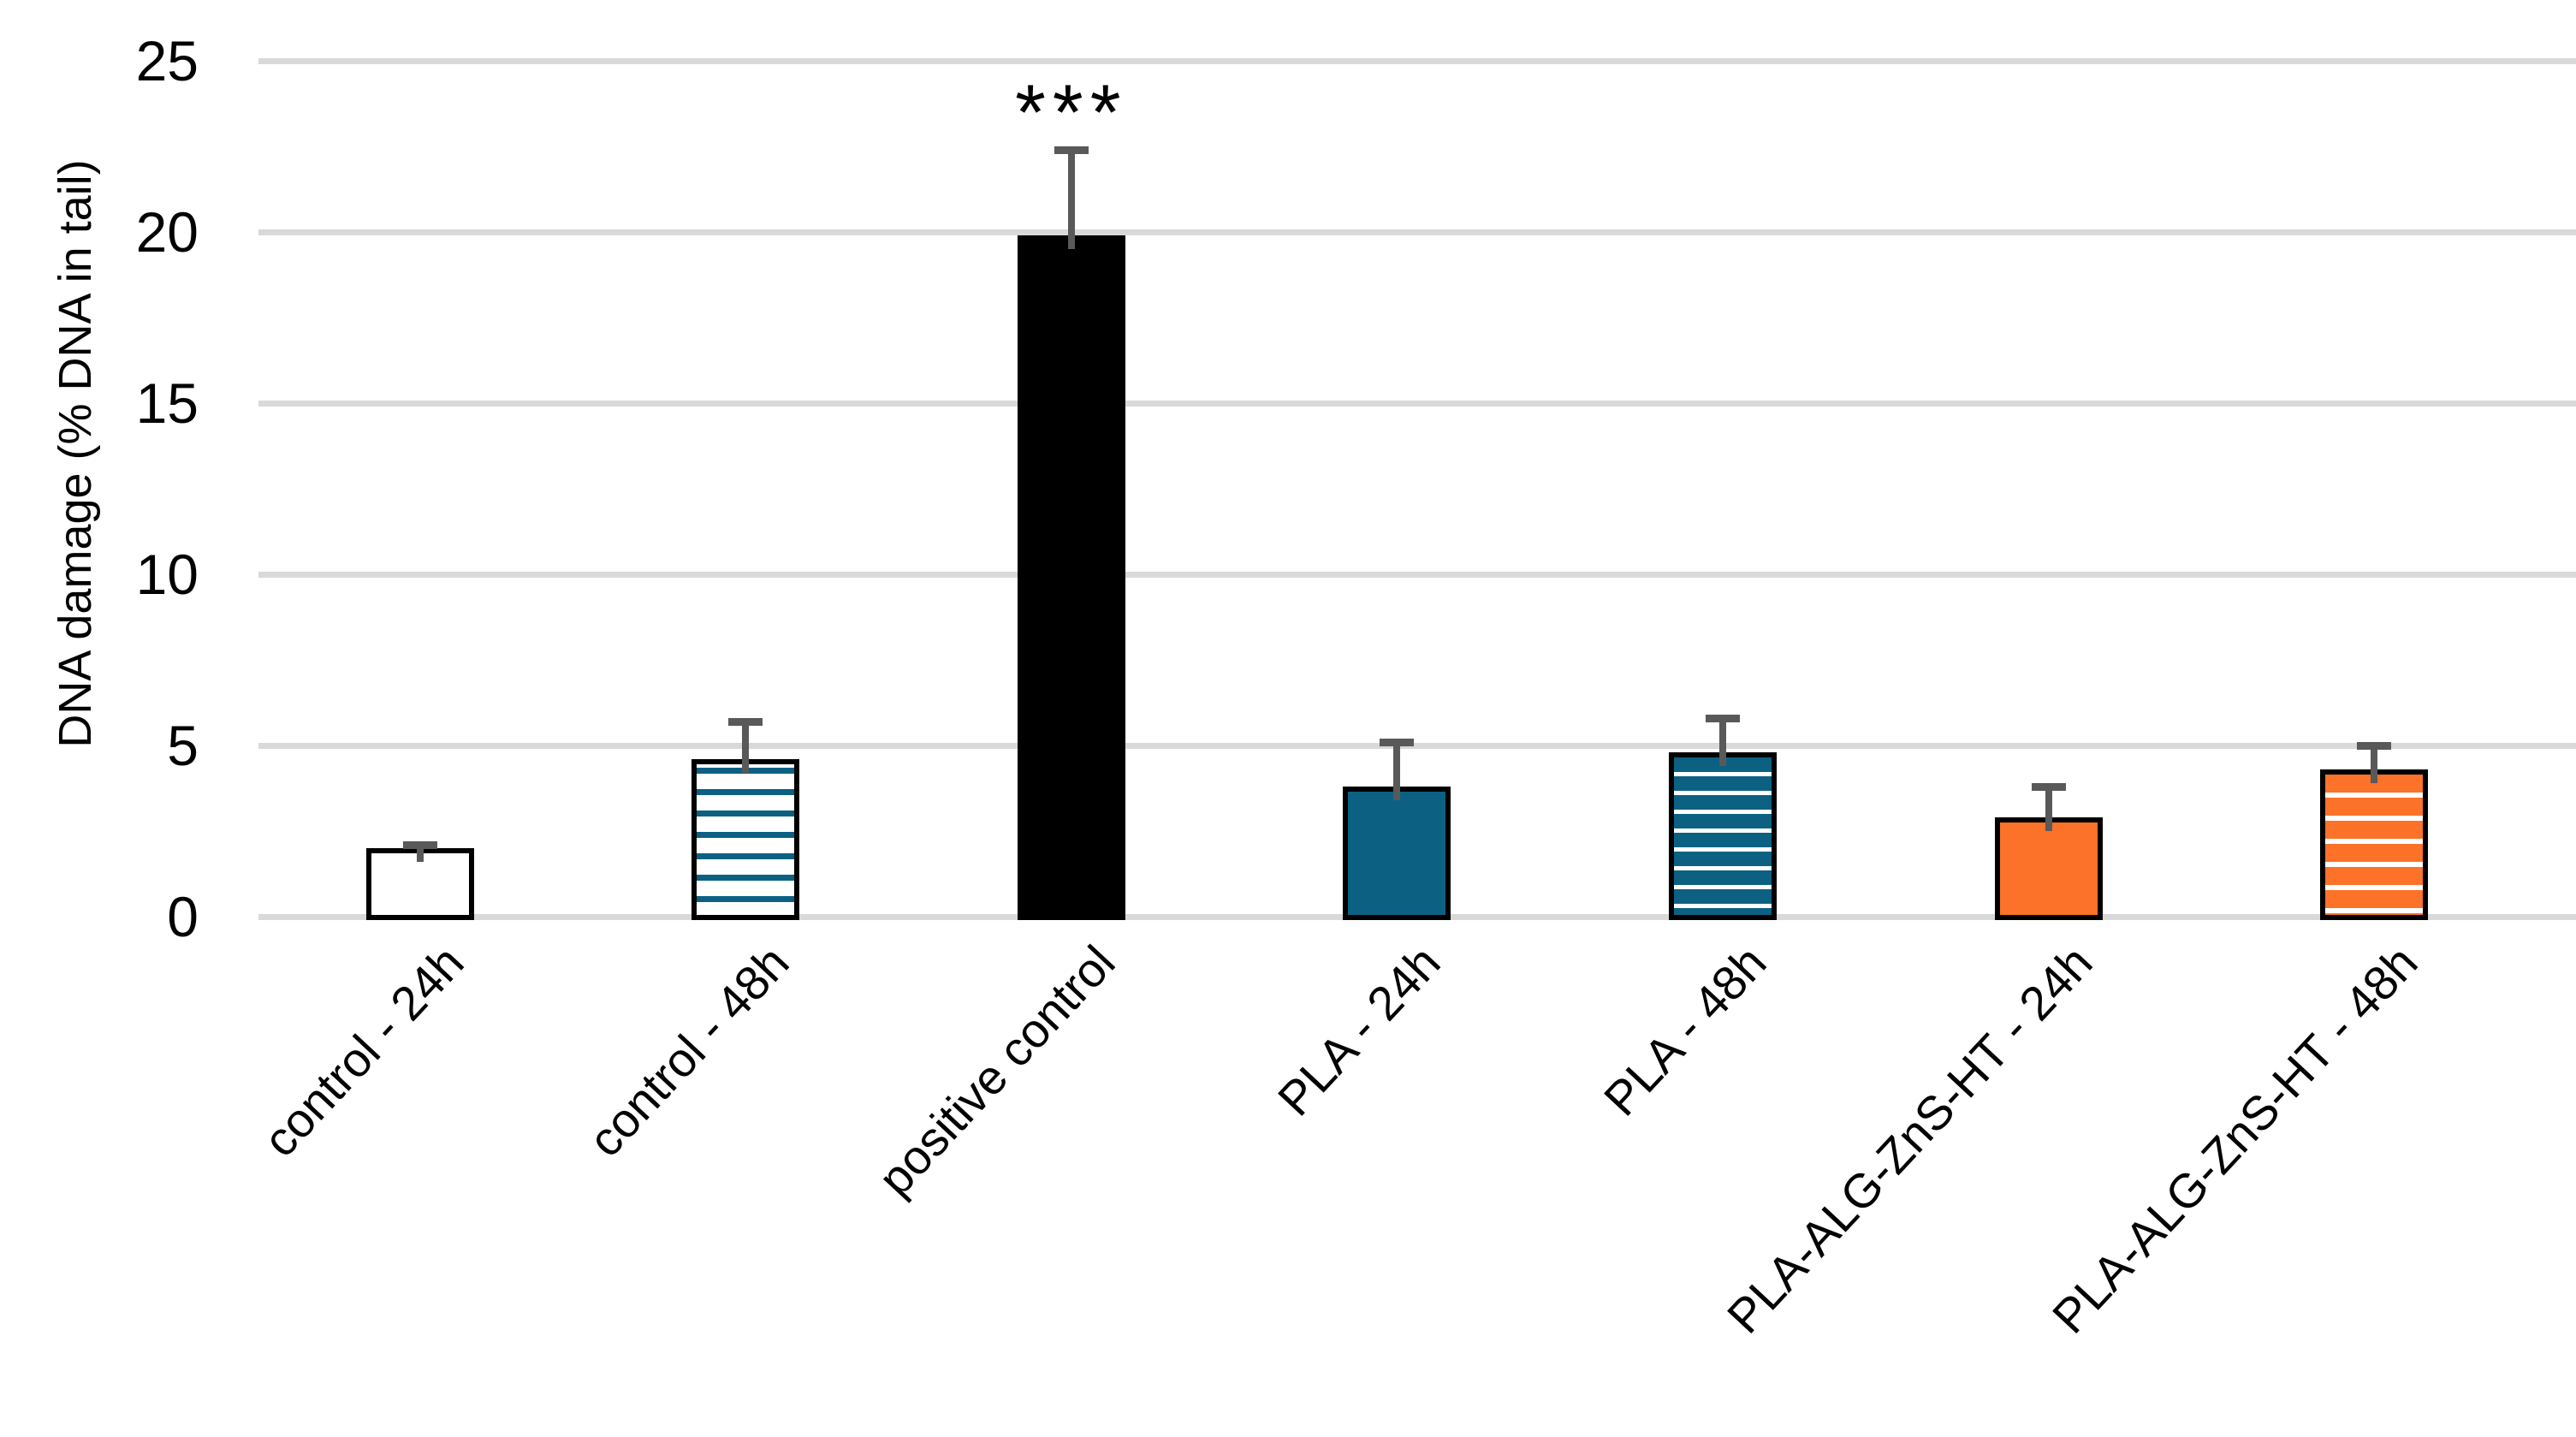  I want to click on x-label-pla-alg-zns-ht-48h: PLA-ALG-ZnS-HT - 48h, so click(2235, 1139).